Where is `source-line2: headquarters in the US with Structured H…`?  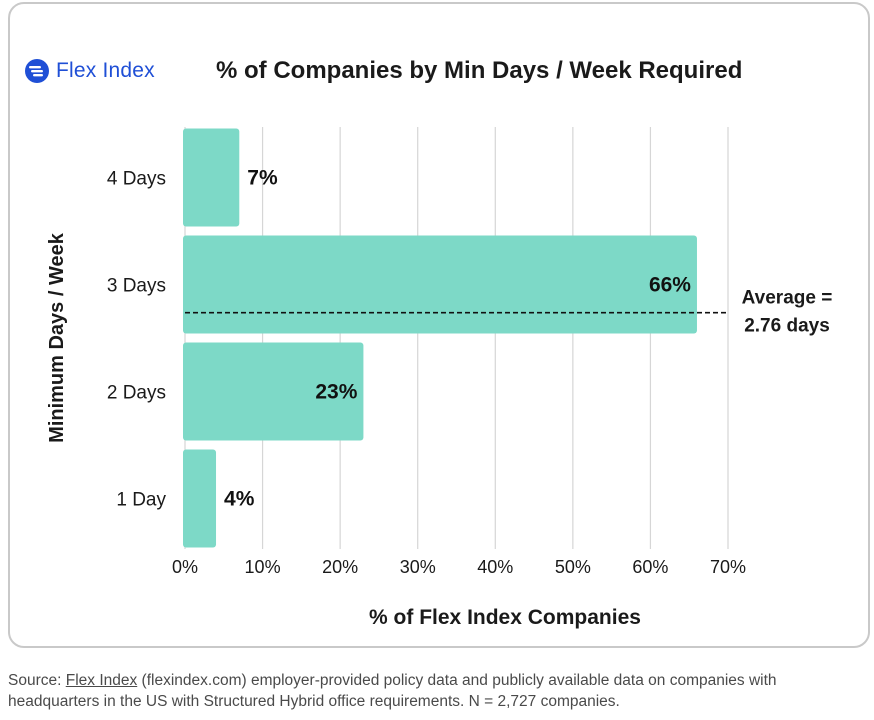
source-line2: headquarters in the US with Structured H… is located at coordinates (314, 701).